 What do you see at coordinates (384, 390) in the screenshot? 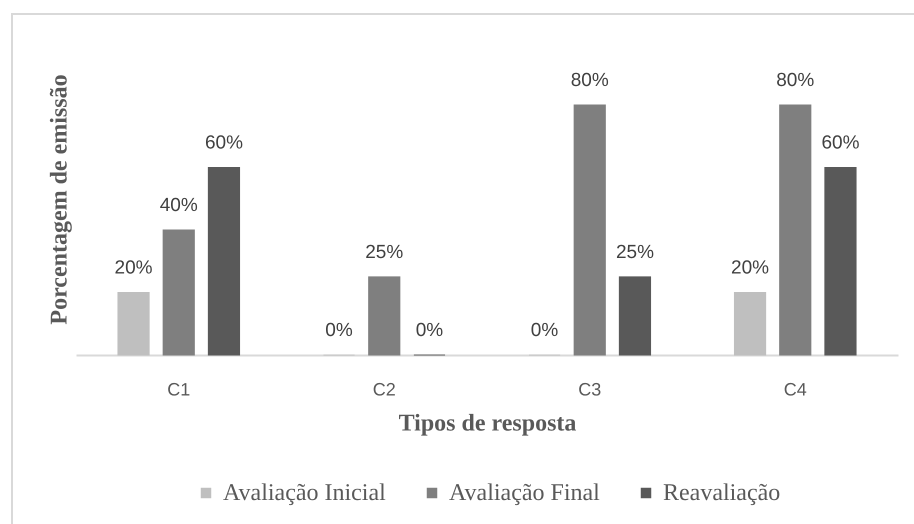
I see `x-tick-label: C2` at bounding box center [384, 390].